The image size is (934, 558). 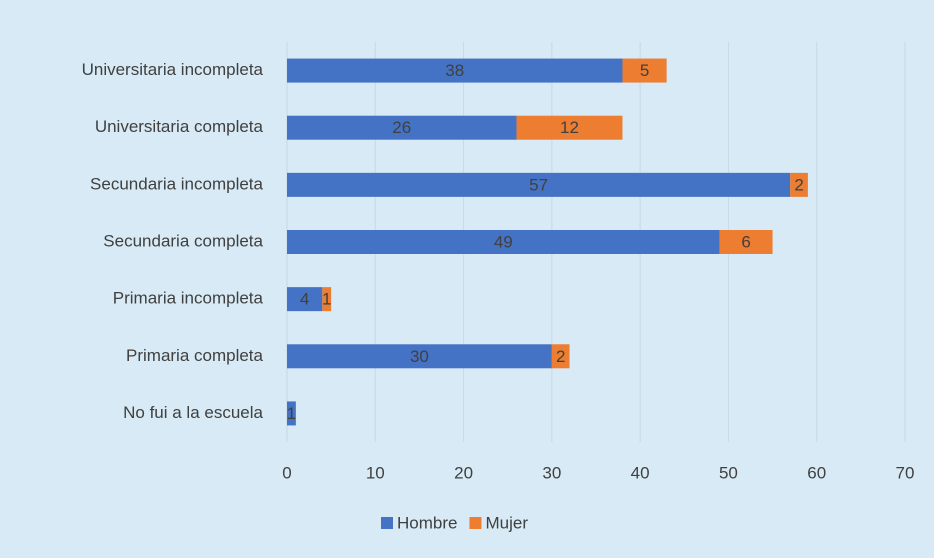 I want to click on data-label: 30, so click(x=419, y=356).